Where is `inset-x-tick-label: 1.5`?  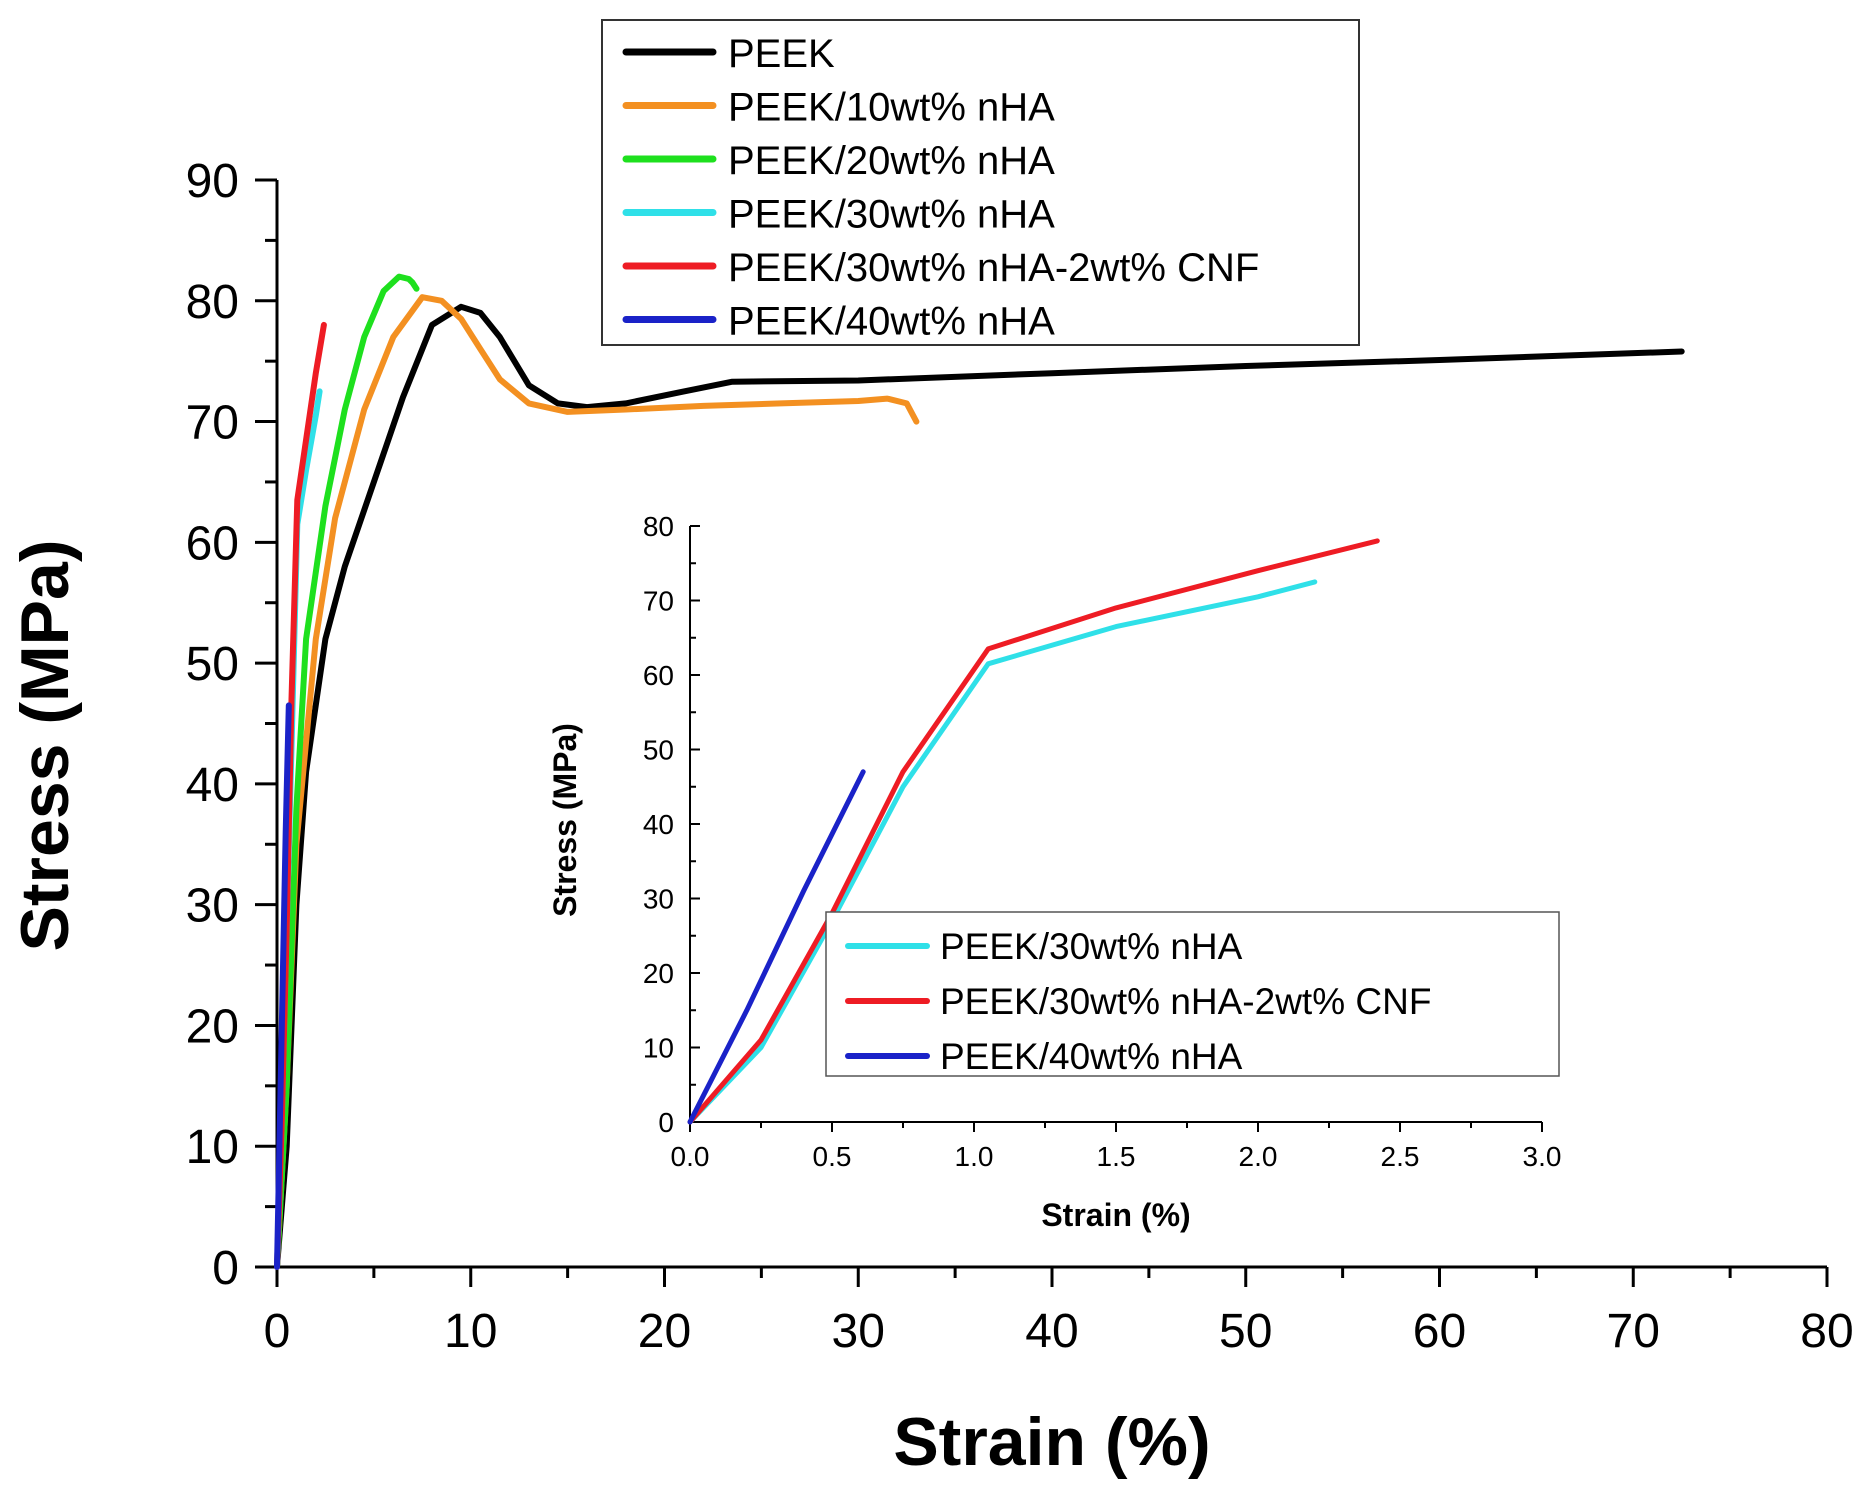 inset-x-tick-label: 1.5 is located at coordinates (1116, 1156).